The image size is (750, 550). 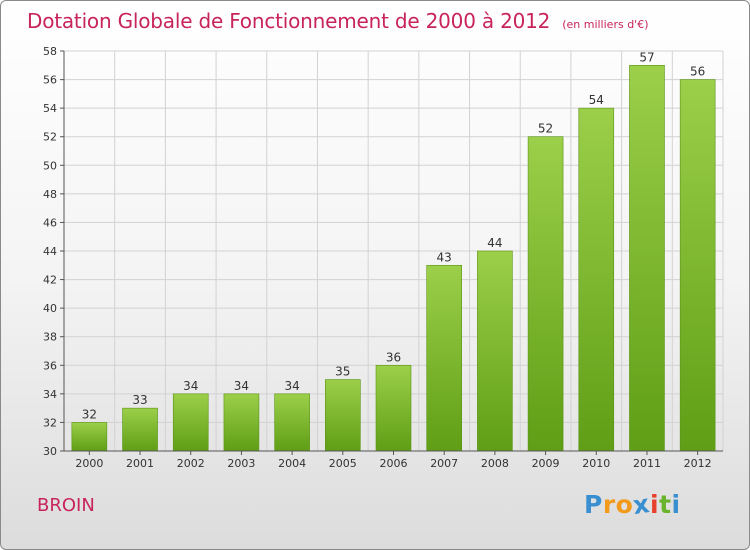 What do you see at coordinates (697, 72) in the screenshot?
I see `data-label: 56` at bounding box center [697, 72].